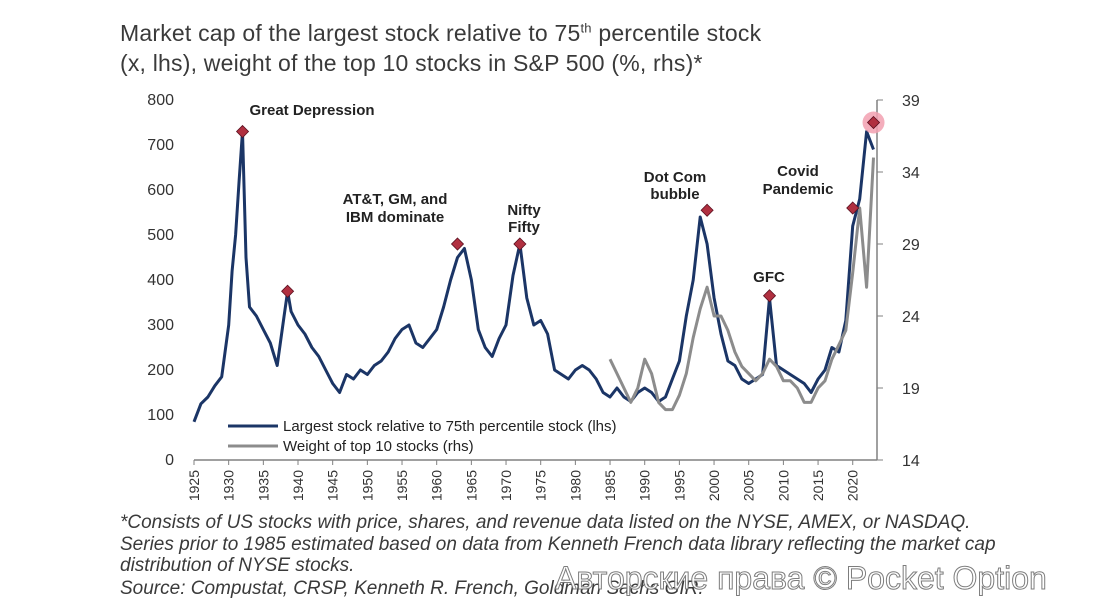 The image size is (1100, 600). I want to click on x-tick-label: 1990, so click(645, 485).